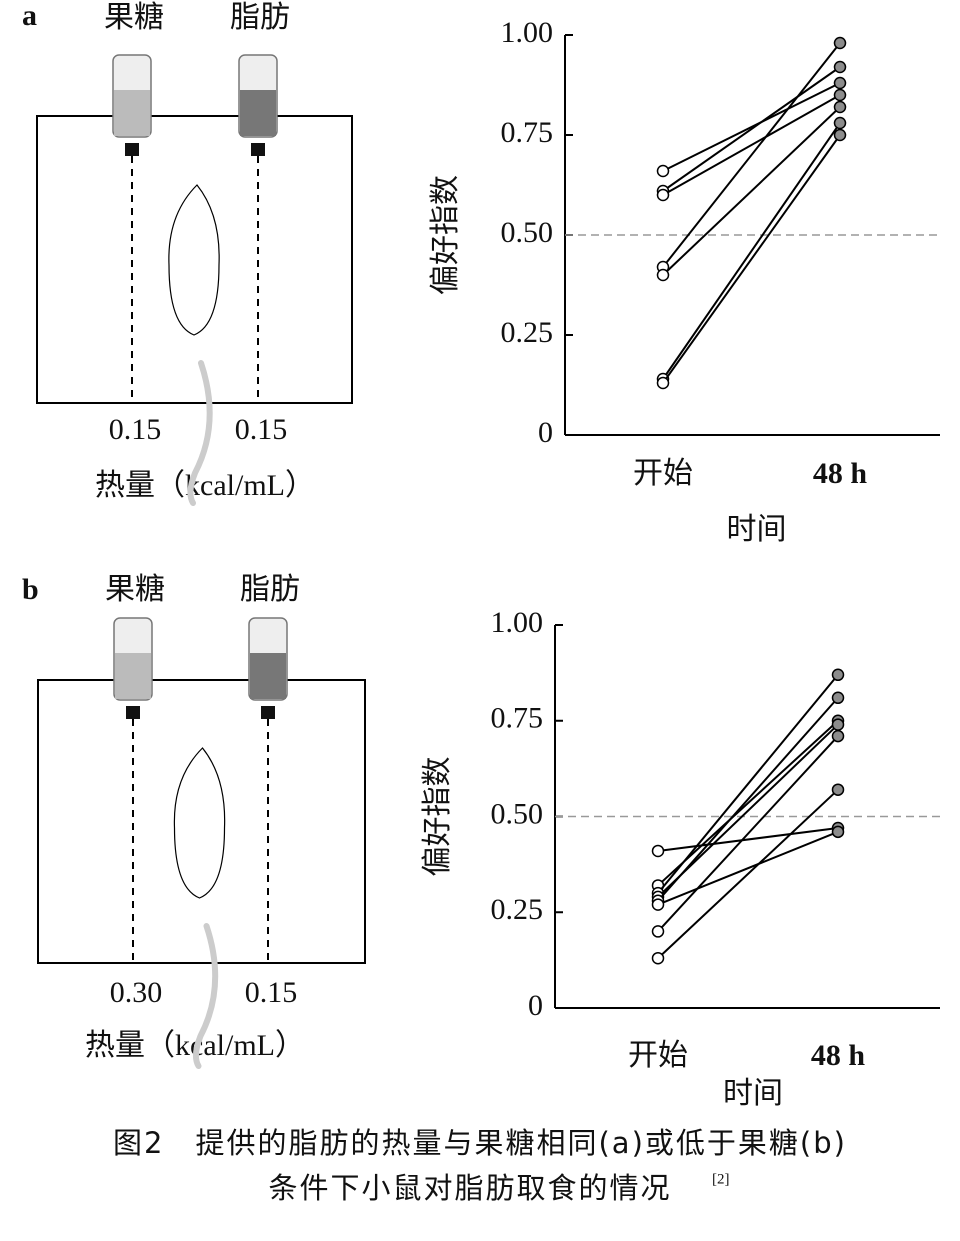 Image resolution: width=960 pixels, height=1241 pixels. What do you see at coordinates (30, 589) in the screenshot?
I see `panel-label: b` at bounding box center [30, 589].